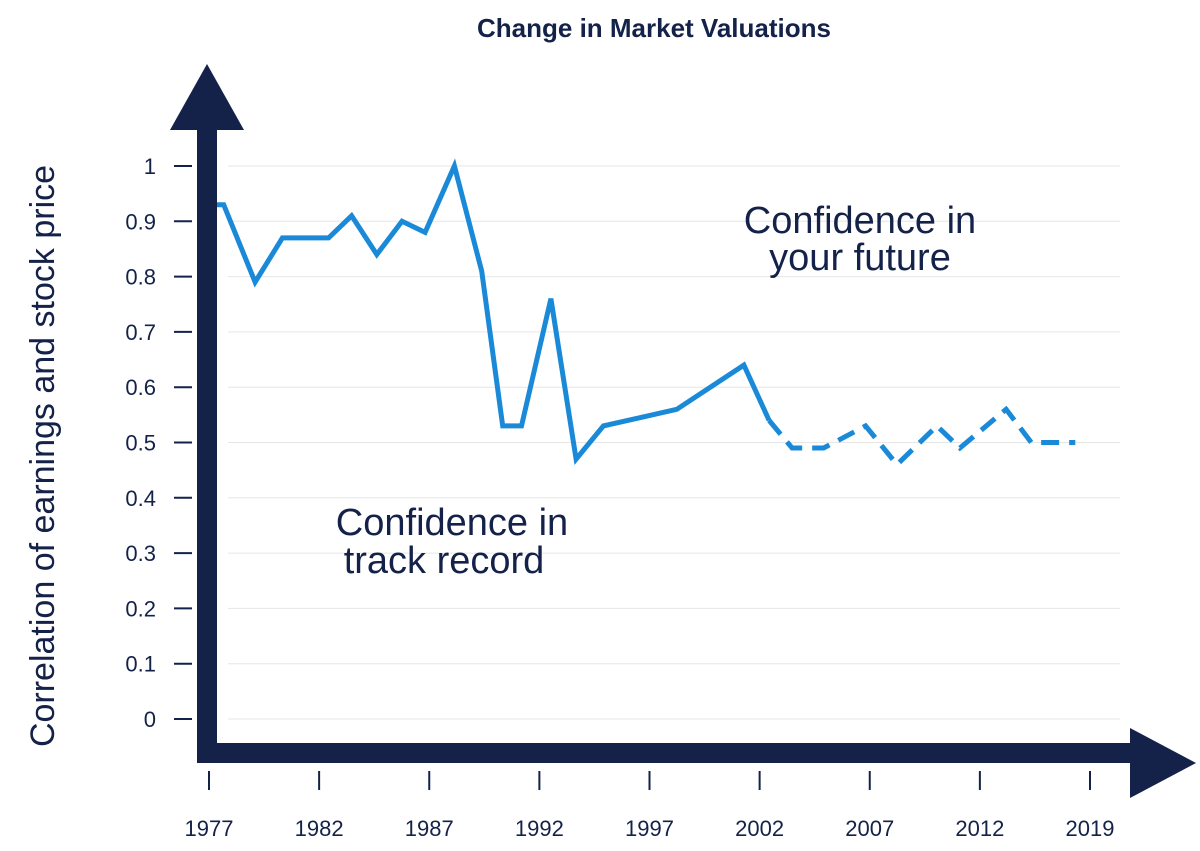  What do you see at coordinates (539, 828) in the screenshot?
I see `x-tick-label-3: 1992` at bounding box center [539, 828].